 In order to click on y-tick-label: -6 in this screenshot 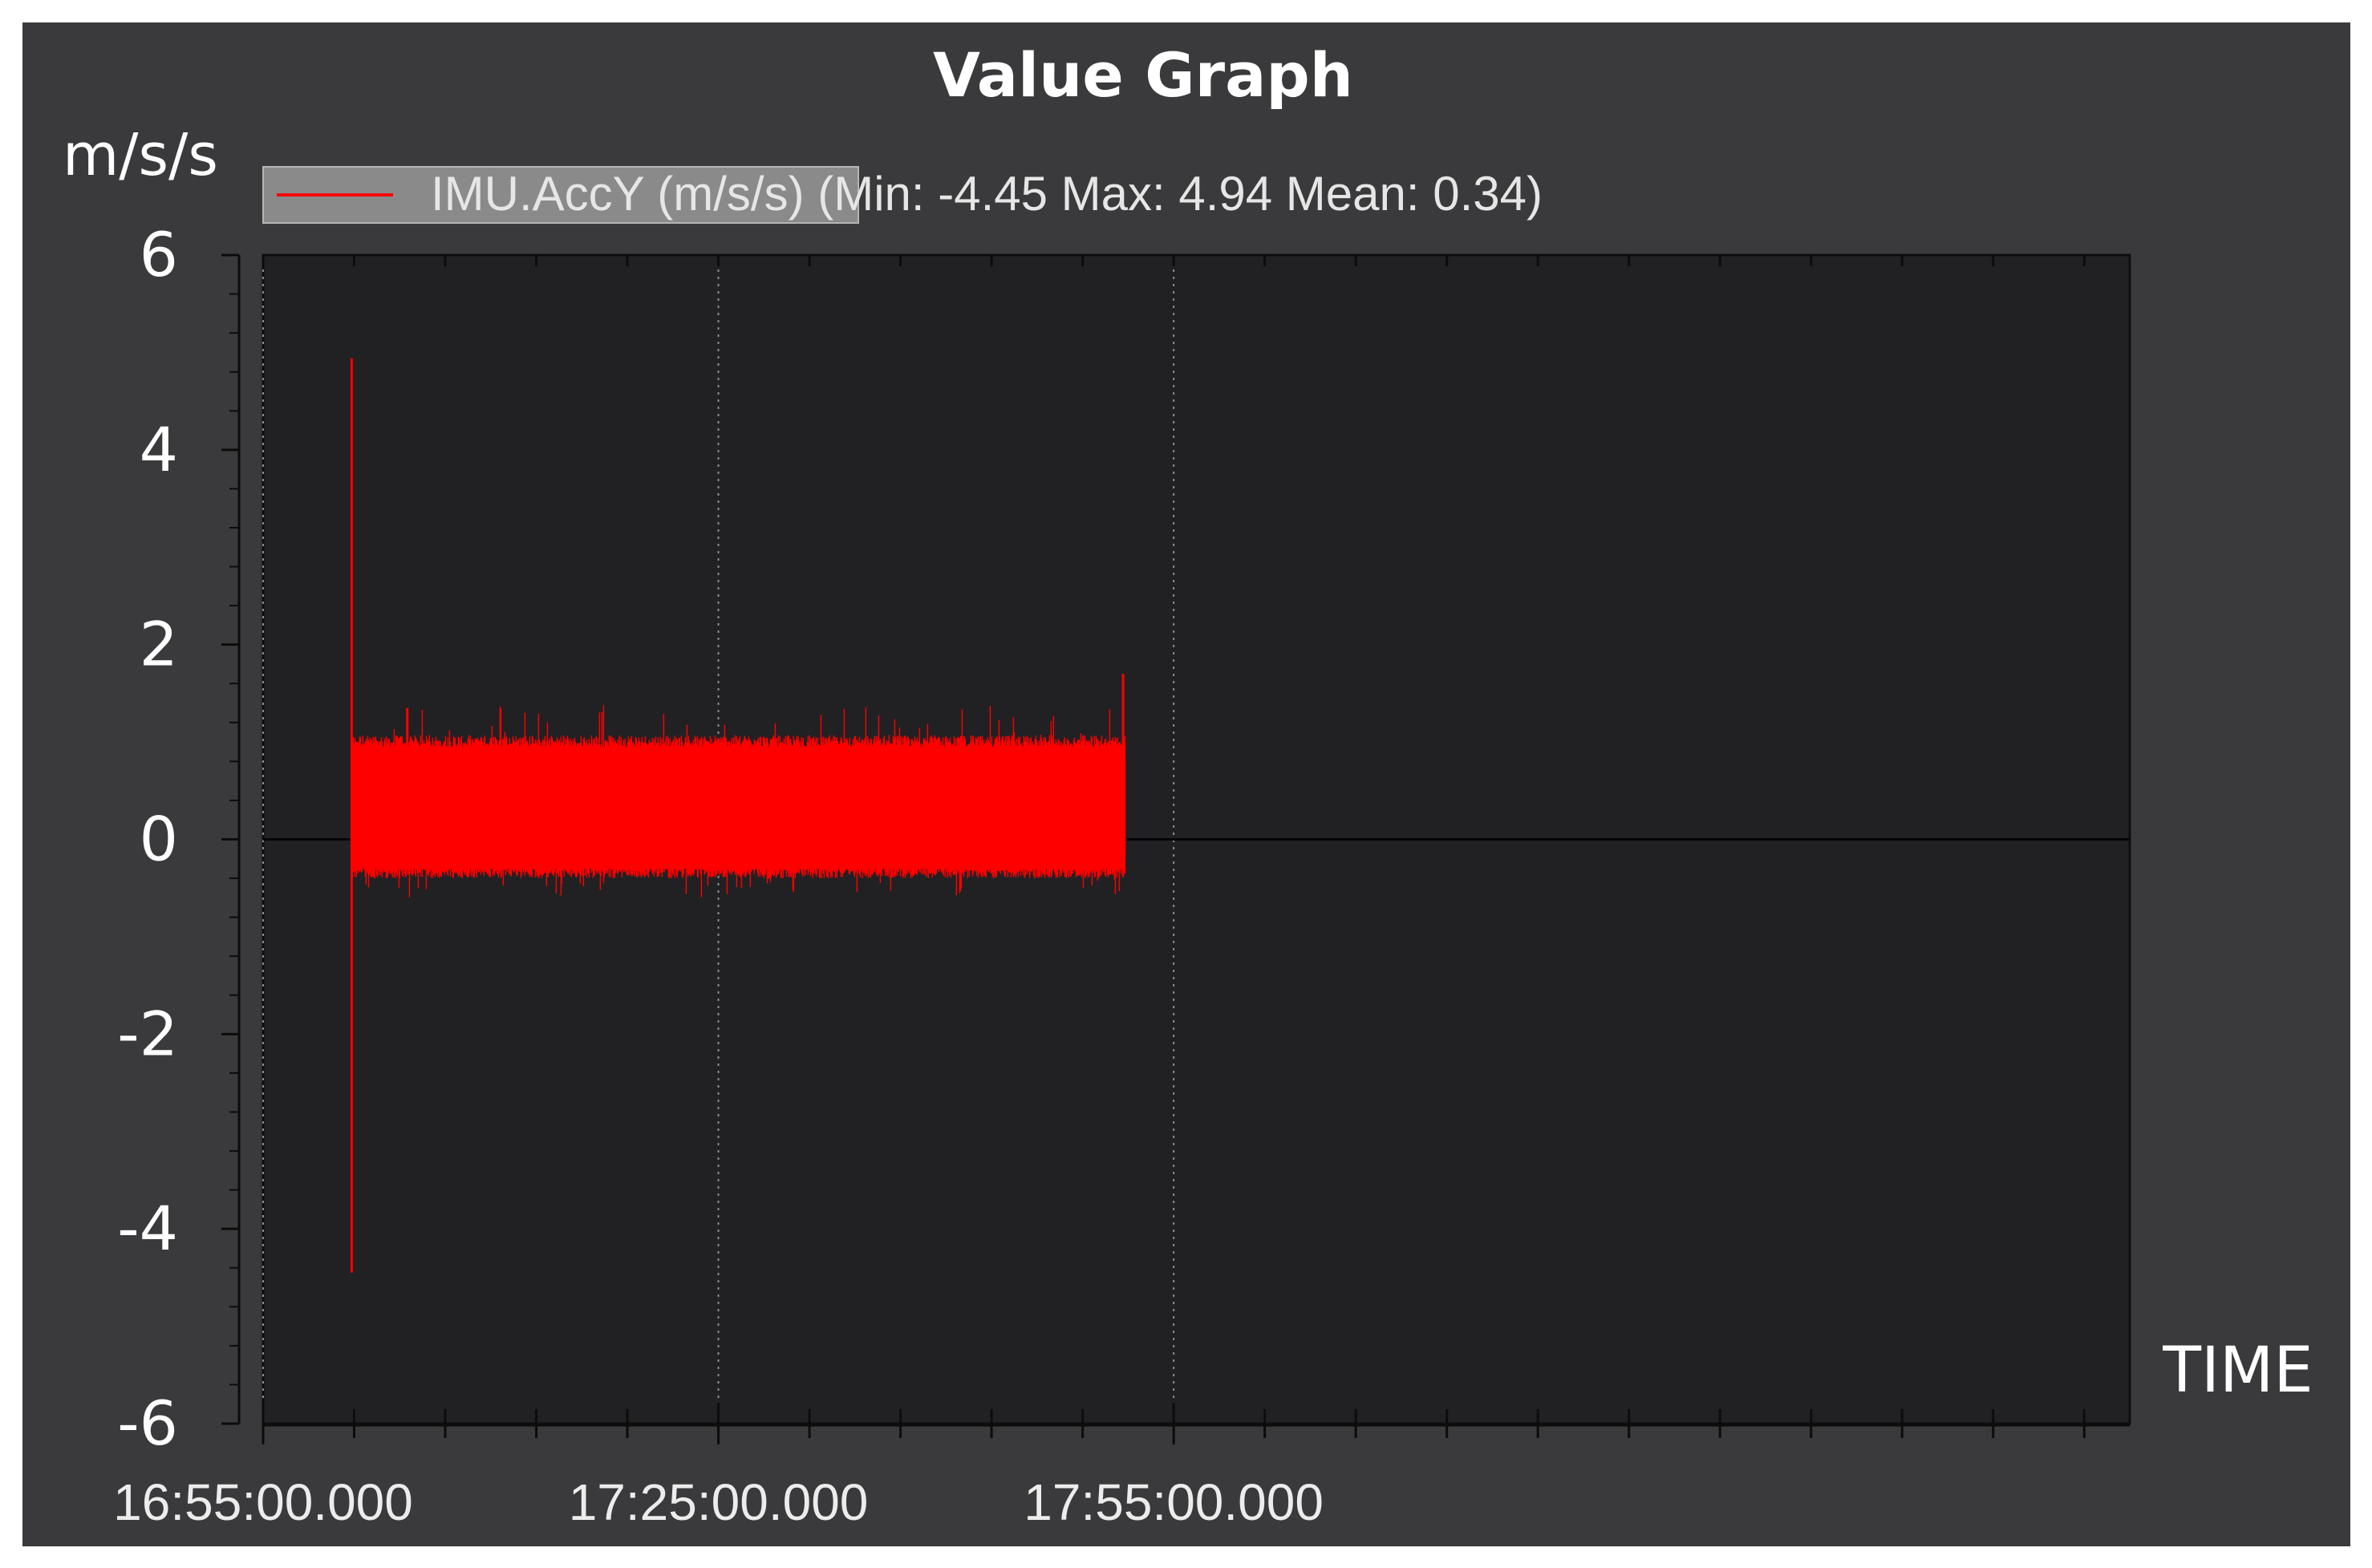, I will do `click(147, 1423)`.